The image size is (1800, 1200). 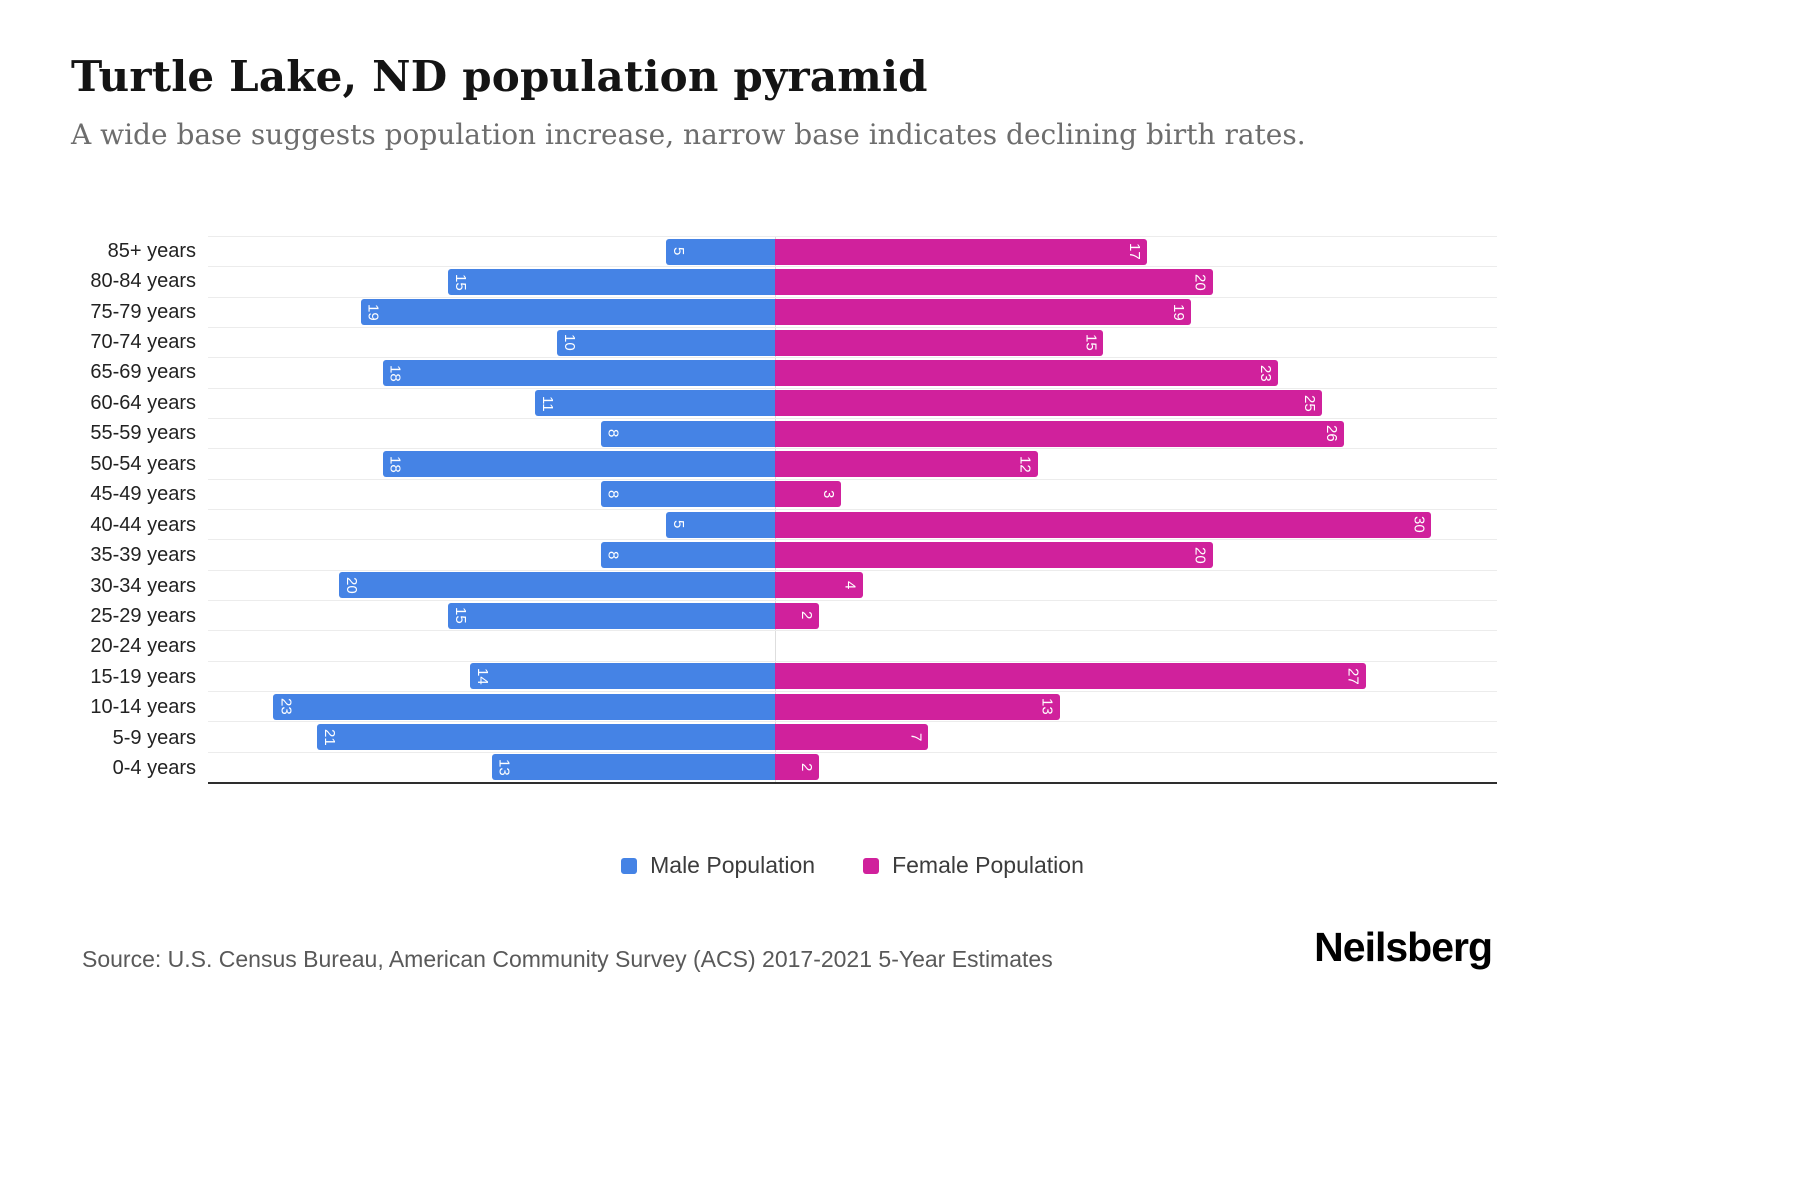 I want to click on male-bar-value: 13, so click(x=504, y=767).